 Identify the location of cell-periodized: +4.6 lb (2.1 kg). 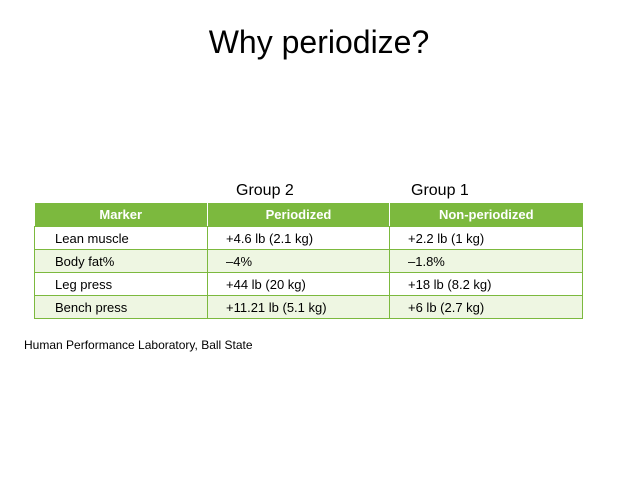
(298, 238).